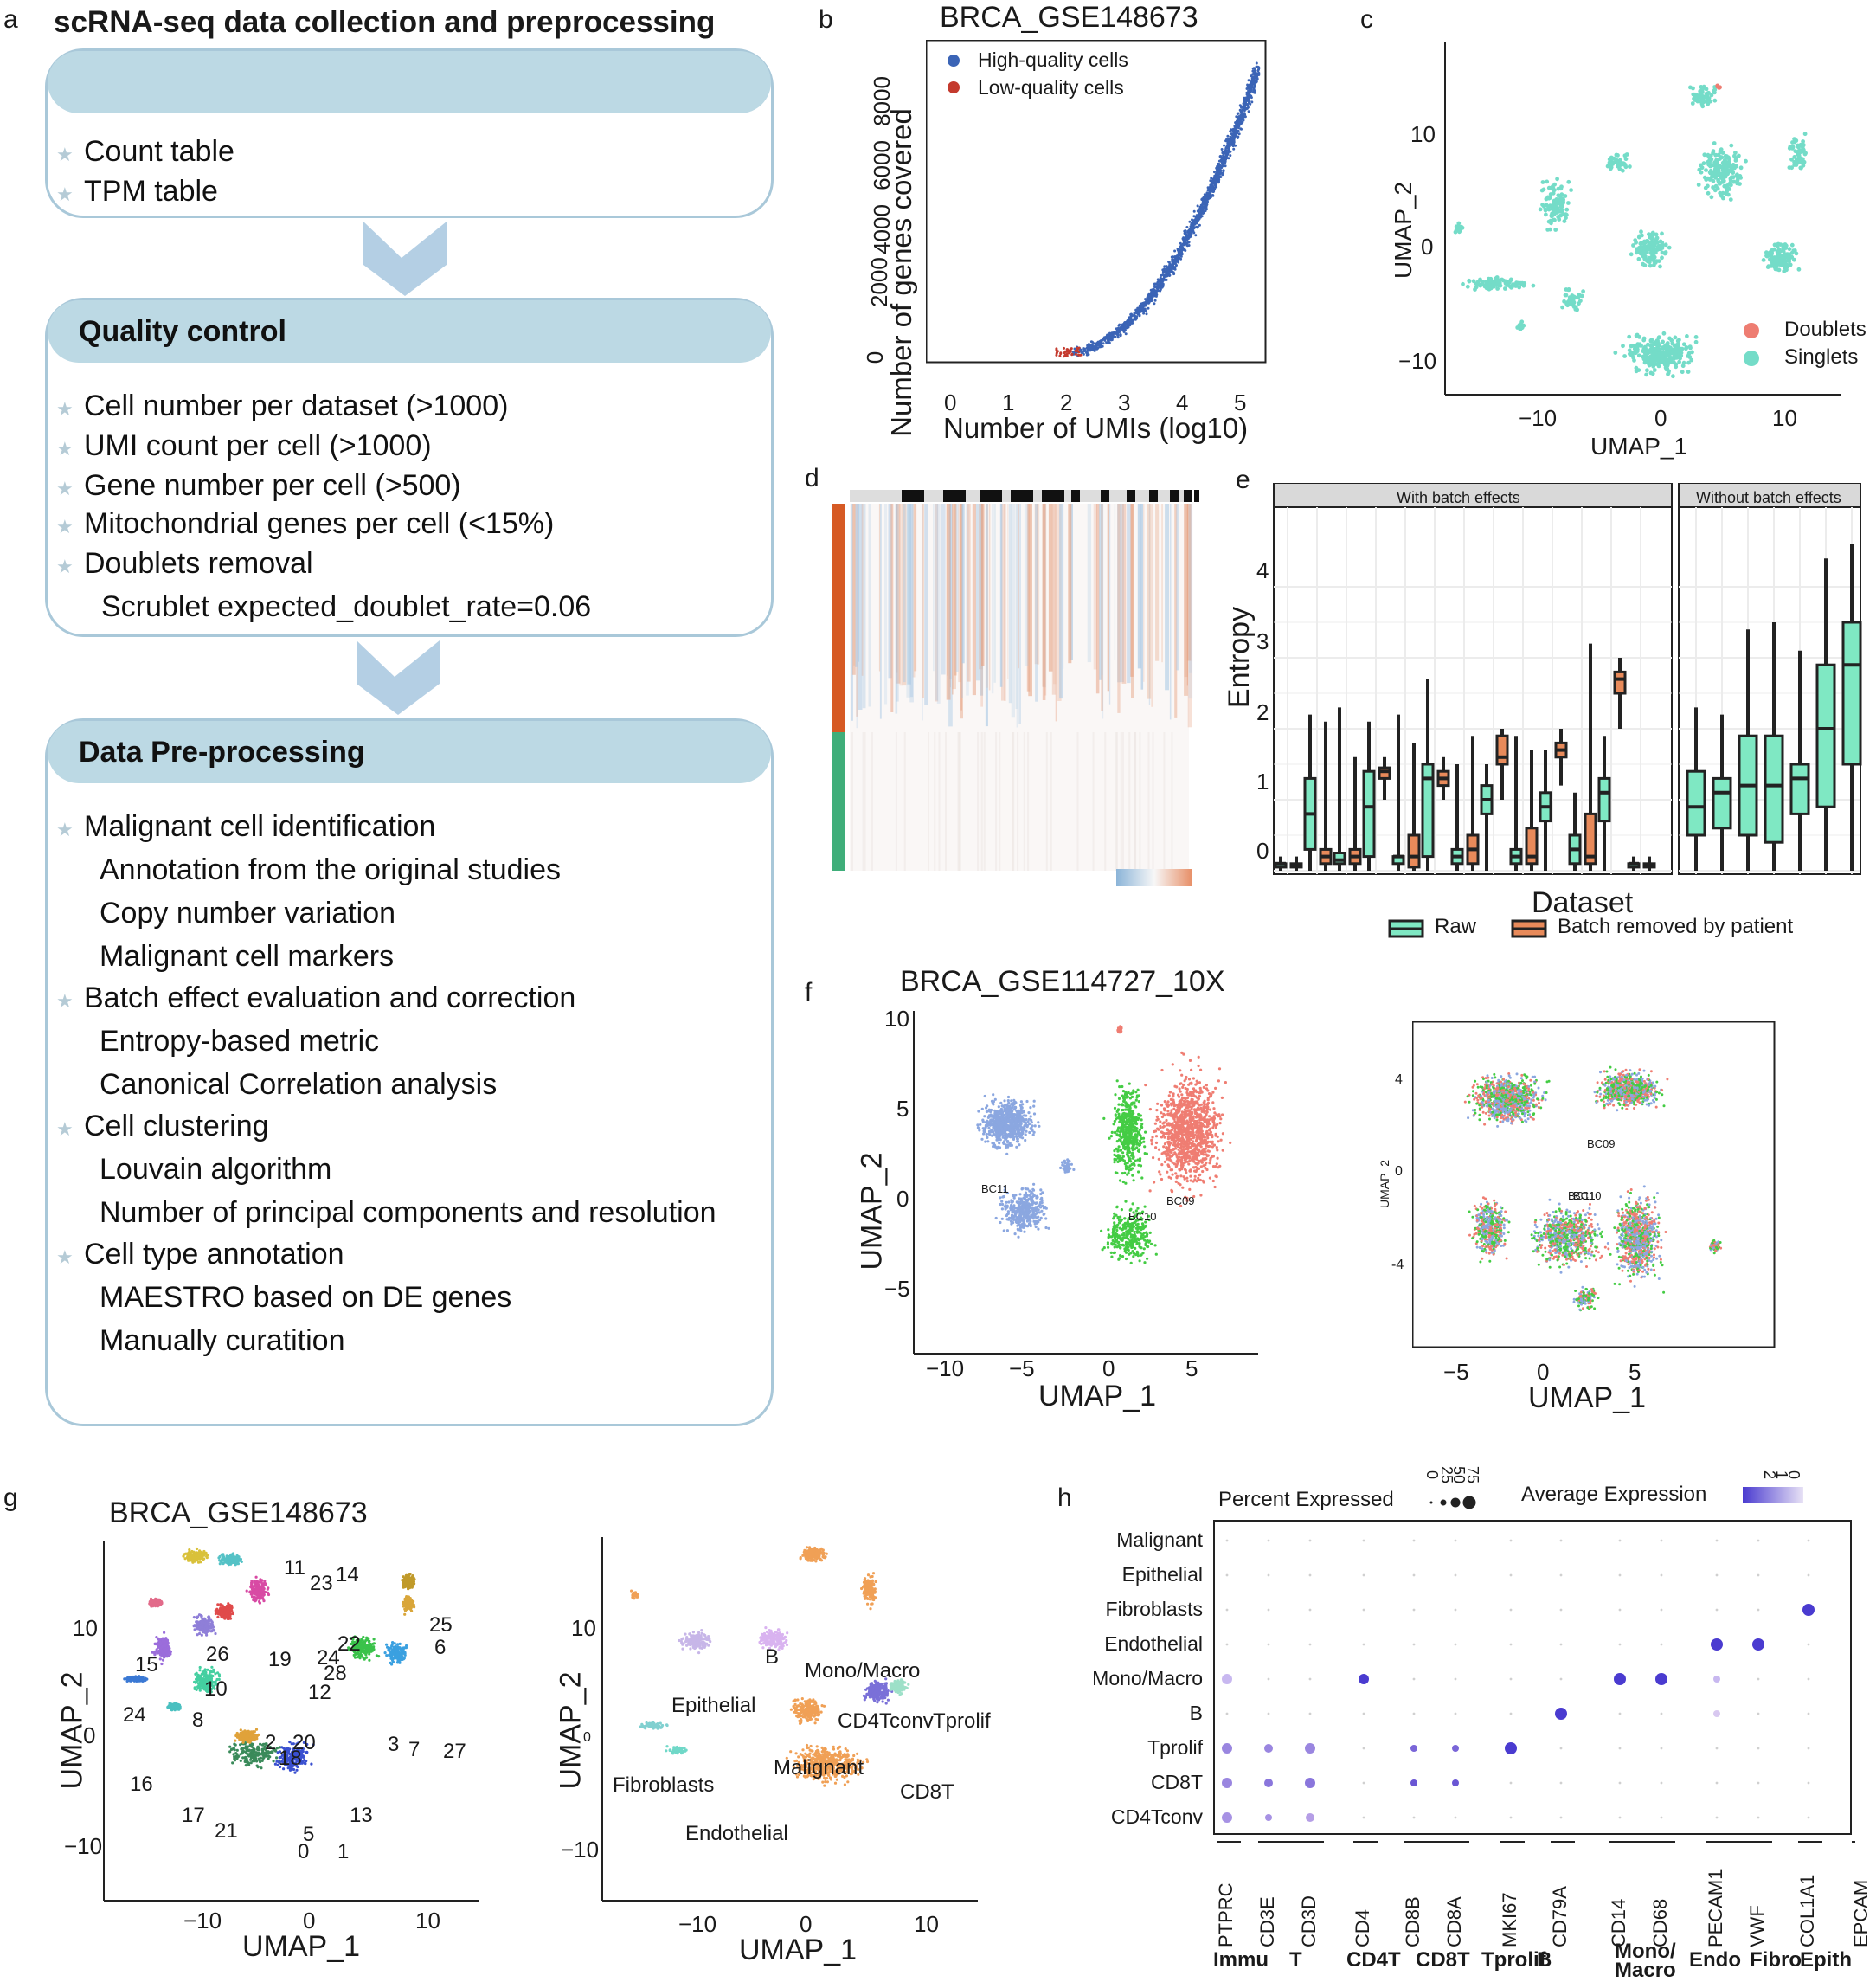  What do you see at coordinates (1143, 1217) in the screenshot?
I see `f-tag-bc10: BC10` at bounding box center [1143, 1217].